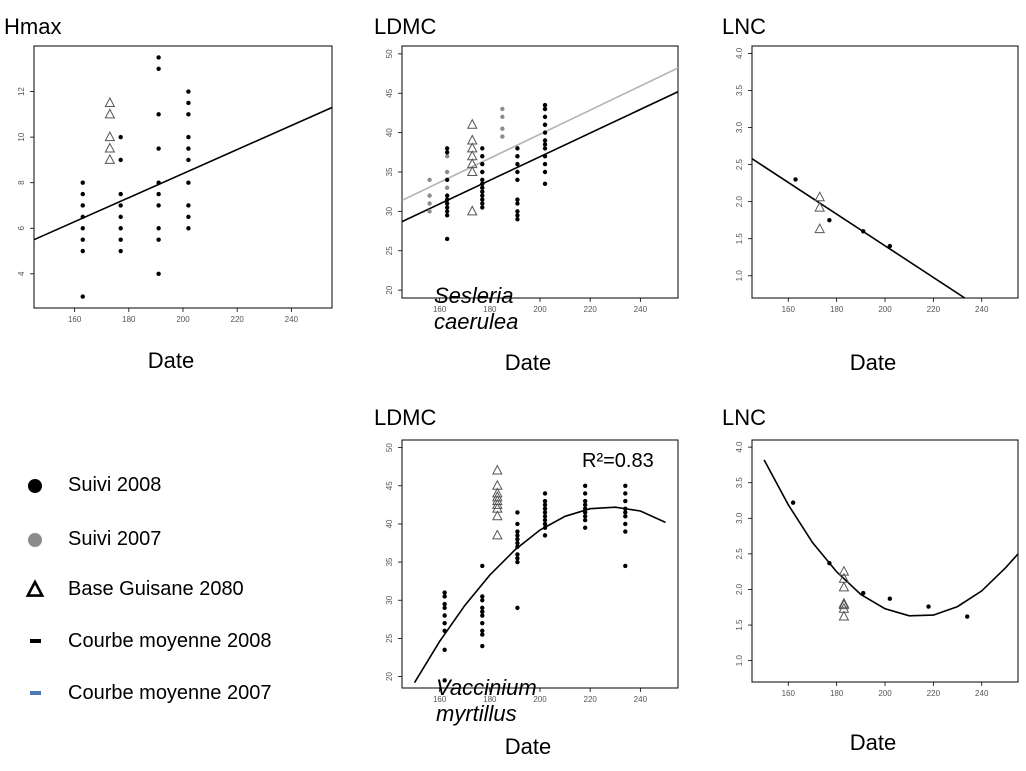 The height and width of the screenshot is (771, 1026). I want to click on x-tick-label: 160, so click(440, 699).